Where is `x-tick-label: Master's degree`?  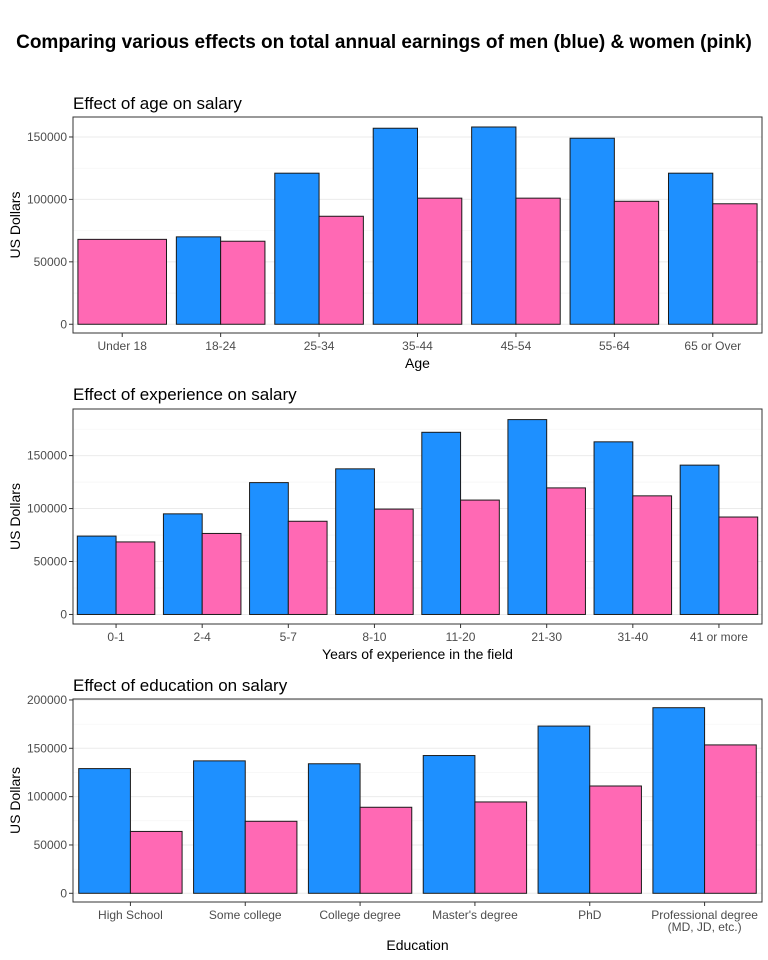 x-tick-label: Master's degree is located at coordinates (475, 915).